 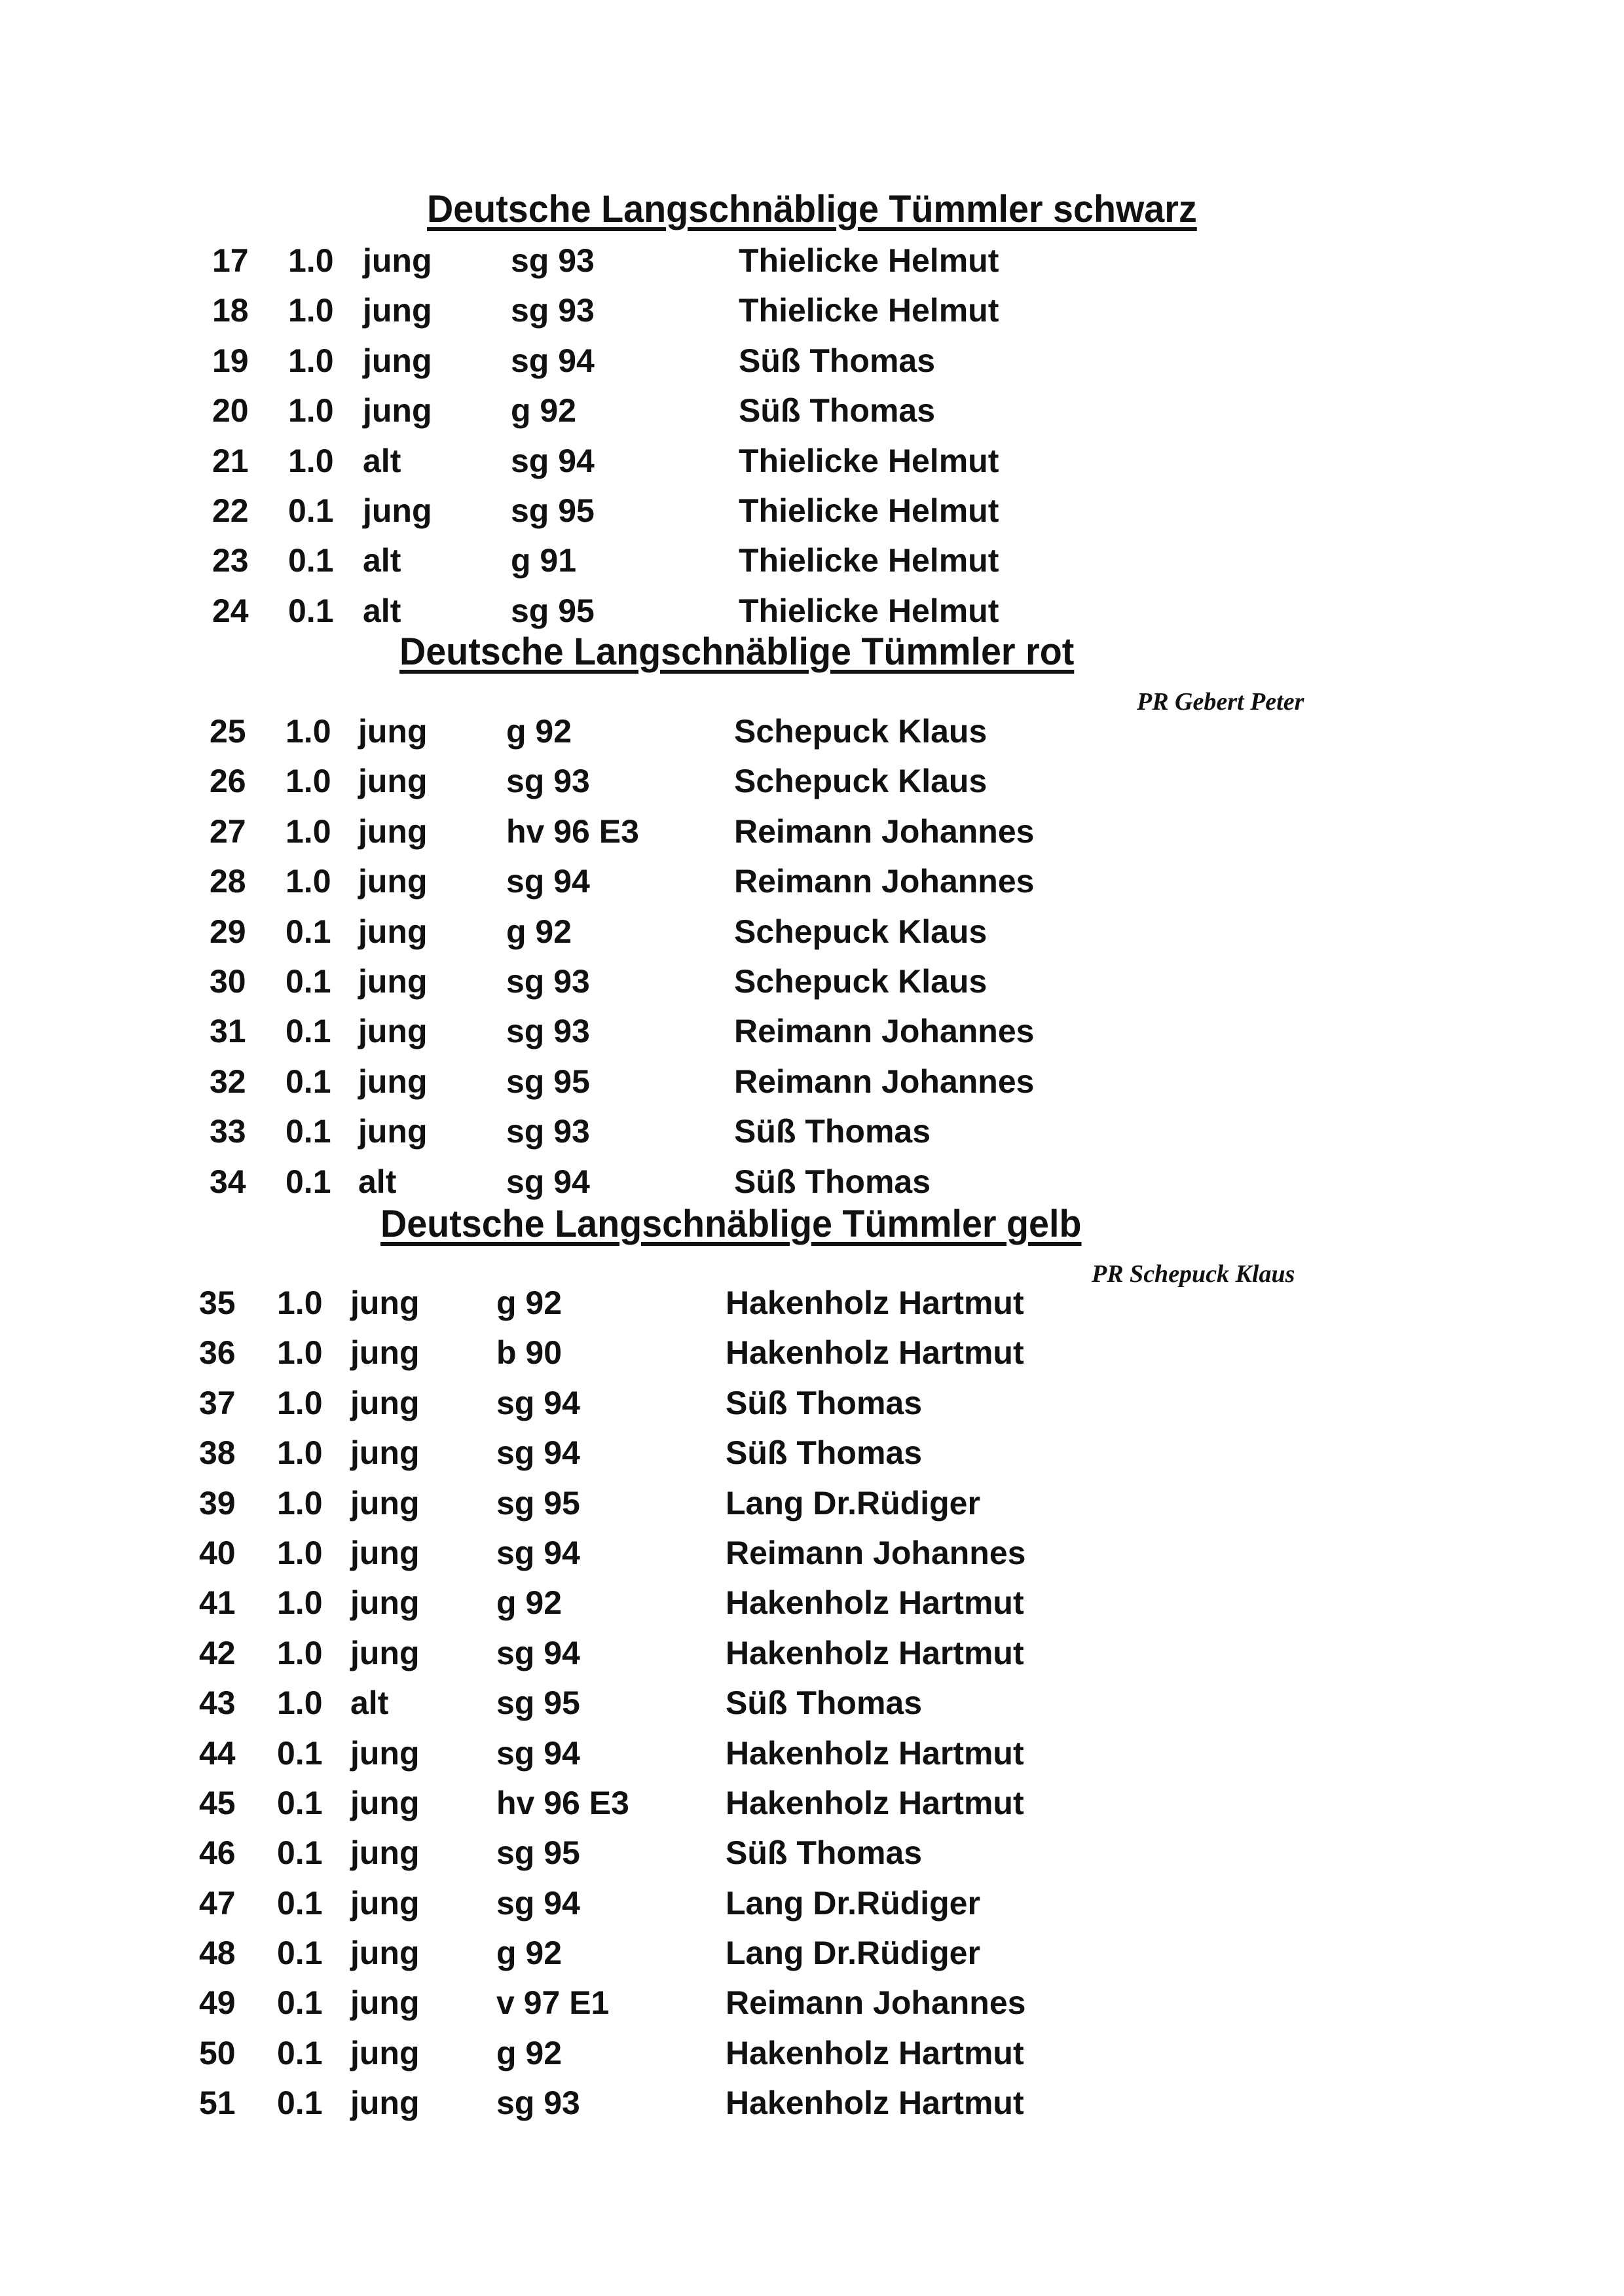 What do you see at coordinates (228, 1081) in the screenshot?
I see `entry-number: 32` at bounding box center [228, 1081].